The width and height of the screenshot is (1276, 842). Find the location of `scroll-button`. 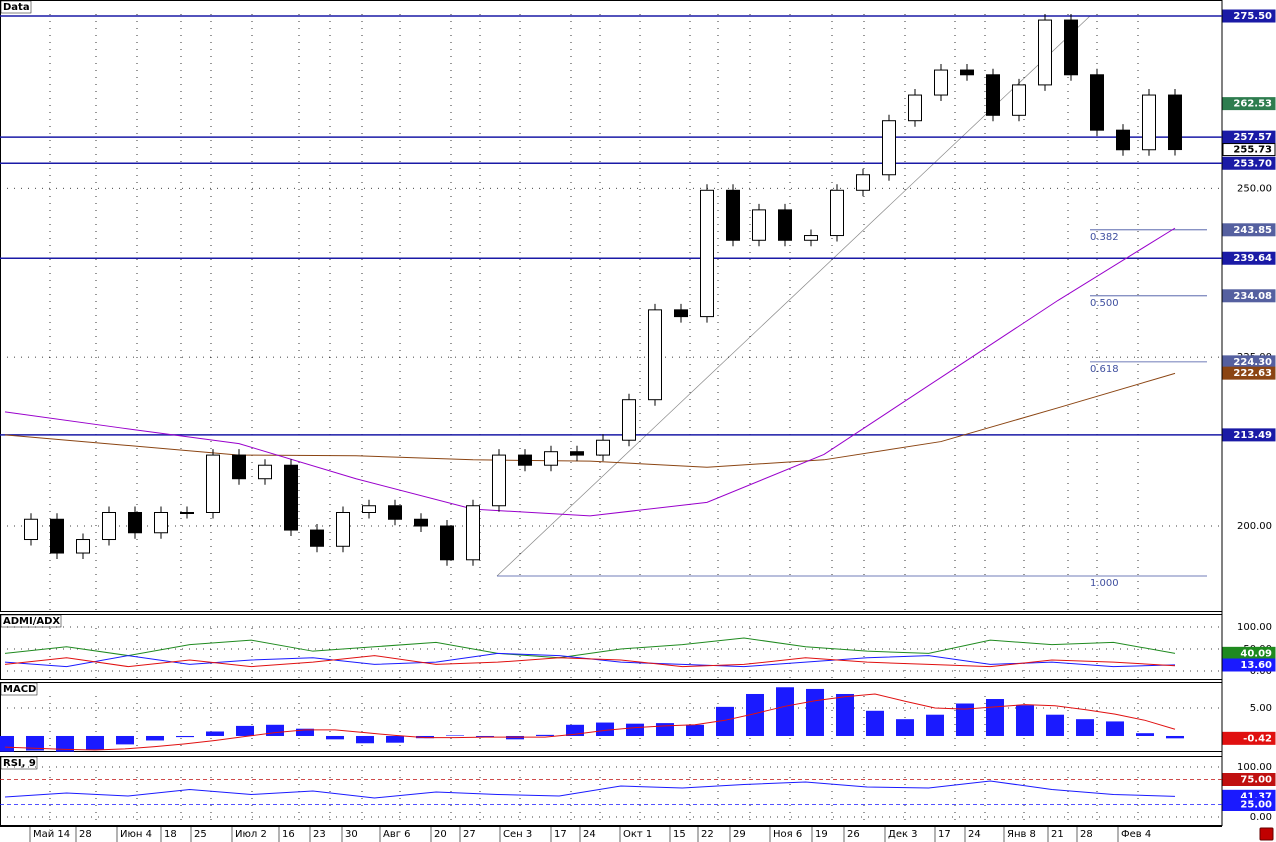

scroll-button is located at coordinates (1266, 834).